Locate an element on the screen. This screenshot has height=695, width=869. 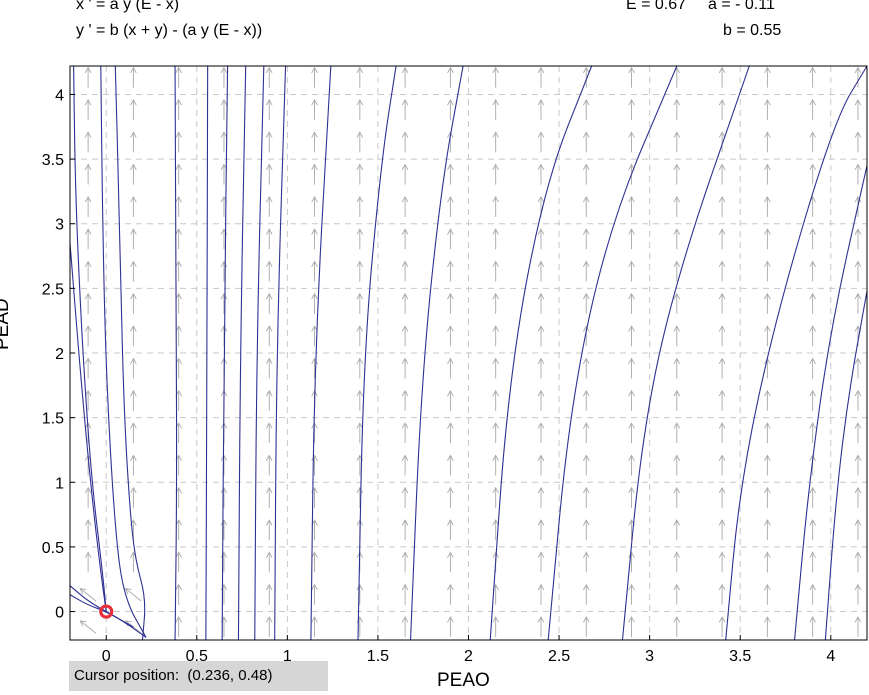
x-tick-label: 4 is located at coordinates (830, 656).